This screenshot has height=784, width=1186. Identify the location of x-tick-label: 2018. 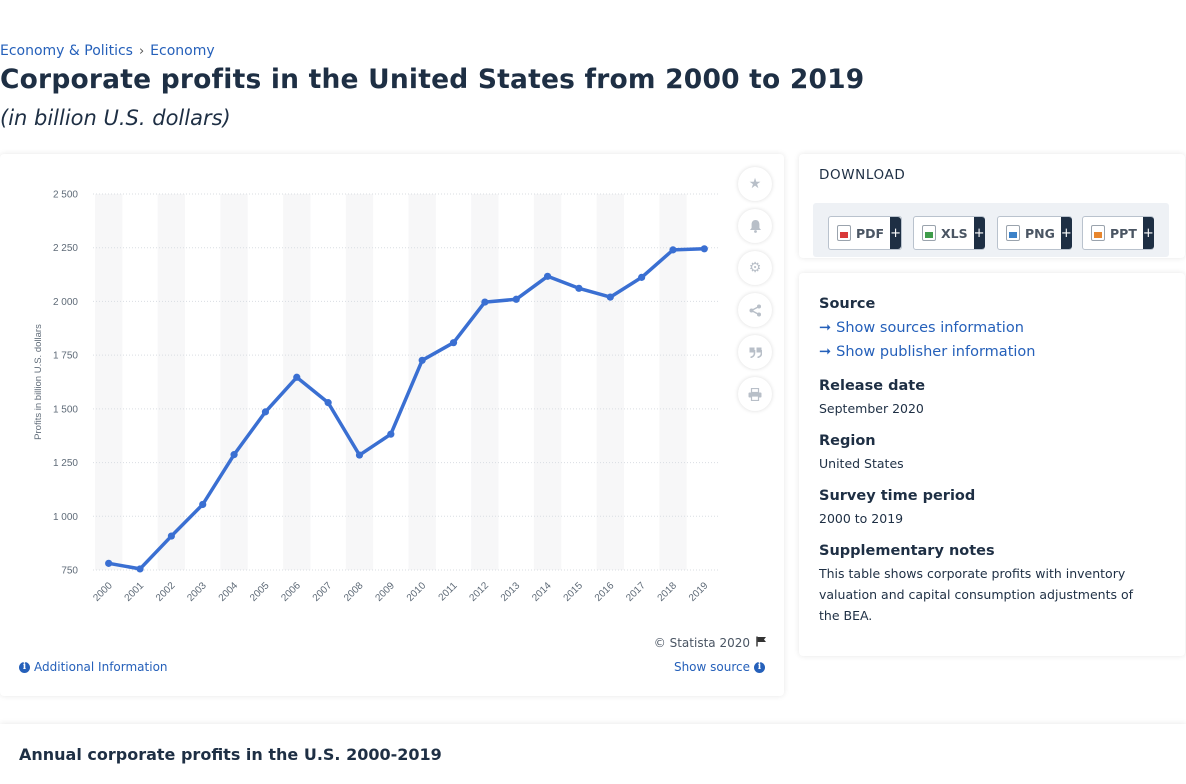
(668, 592).